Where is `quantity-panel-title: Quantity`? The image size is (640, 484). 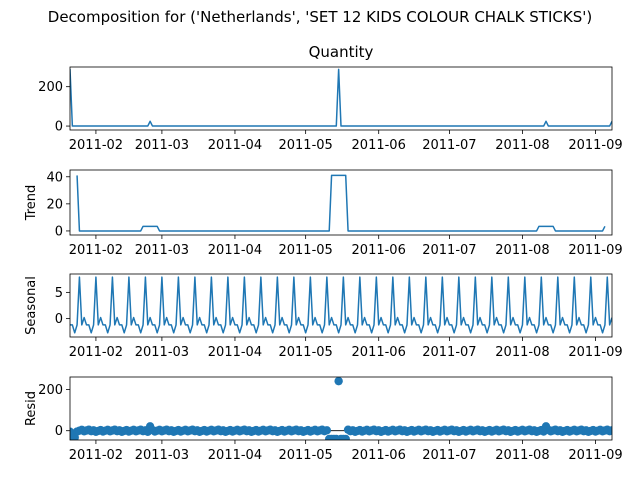 quantity-panel-title: Quantity is located at coordinates (341, 52).